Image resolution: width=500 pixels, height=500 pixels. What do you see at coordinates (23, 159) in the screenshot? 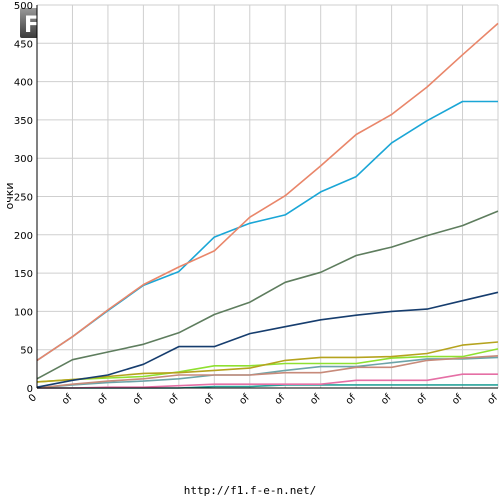
I see `y-tick-label: 300` at bounding box center [23, 159].